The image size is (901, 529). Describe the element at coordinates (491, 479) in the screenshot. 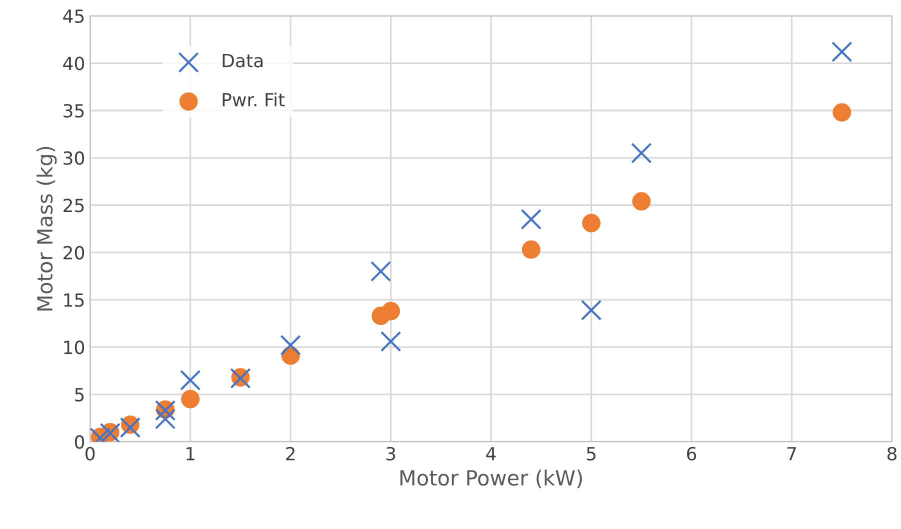

I see `x-axis-title: Motor Power (kW)` at that location.